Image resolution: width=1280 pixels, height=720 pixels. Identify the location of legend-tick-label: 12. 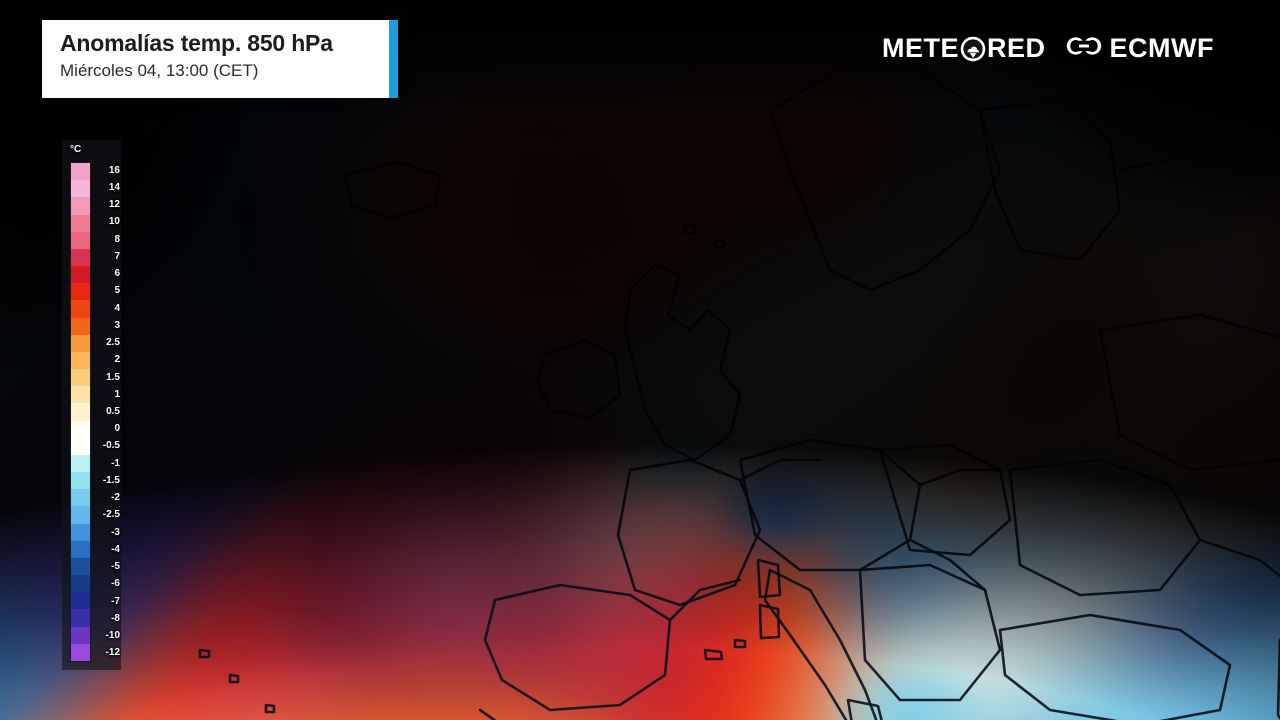
(114, 205).